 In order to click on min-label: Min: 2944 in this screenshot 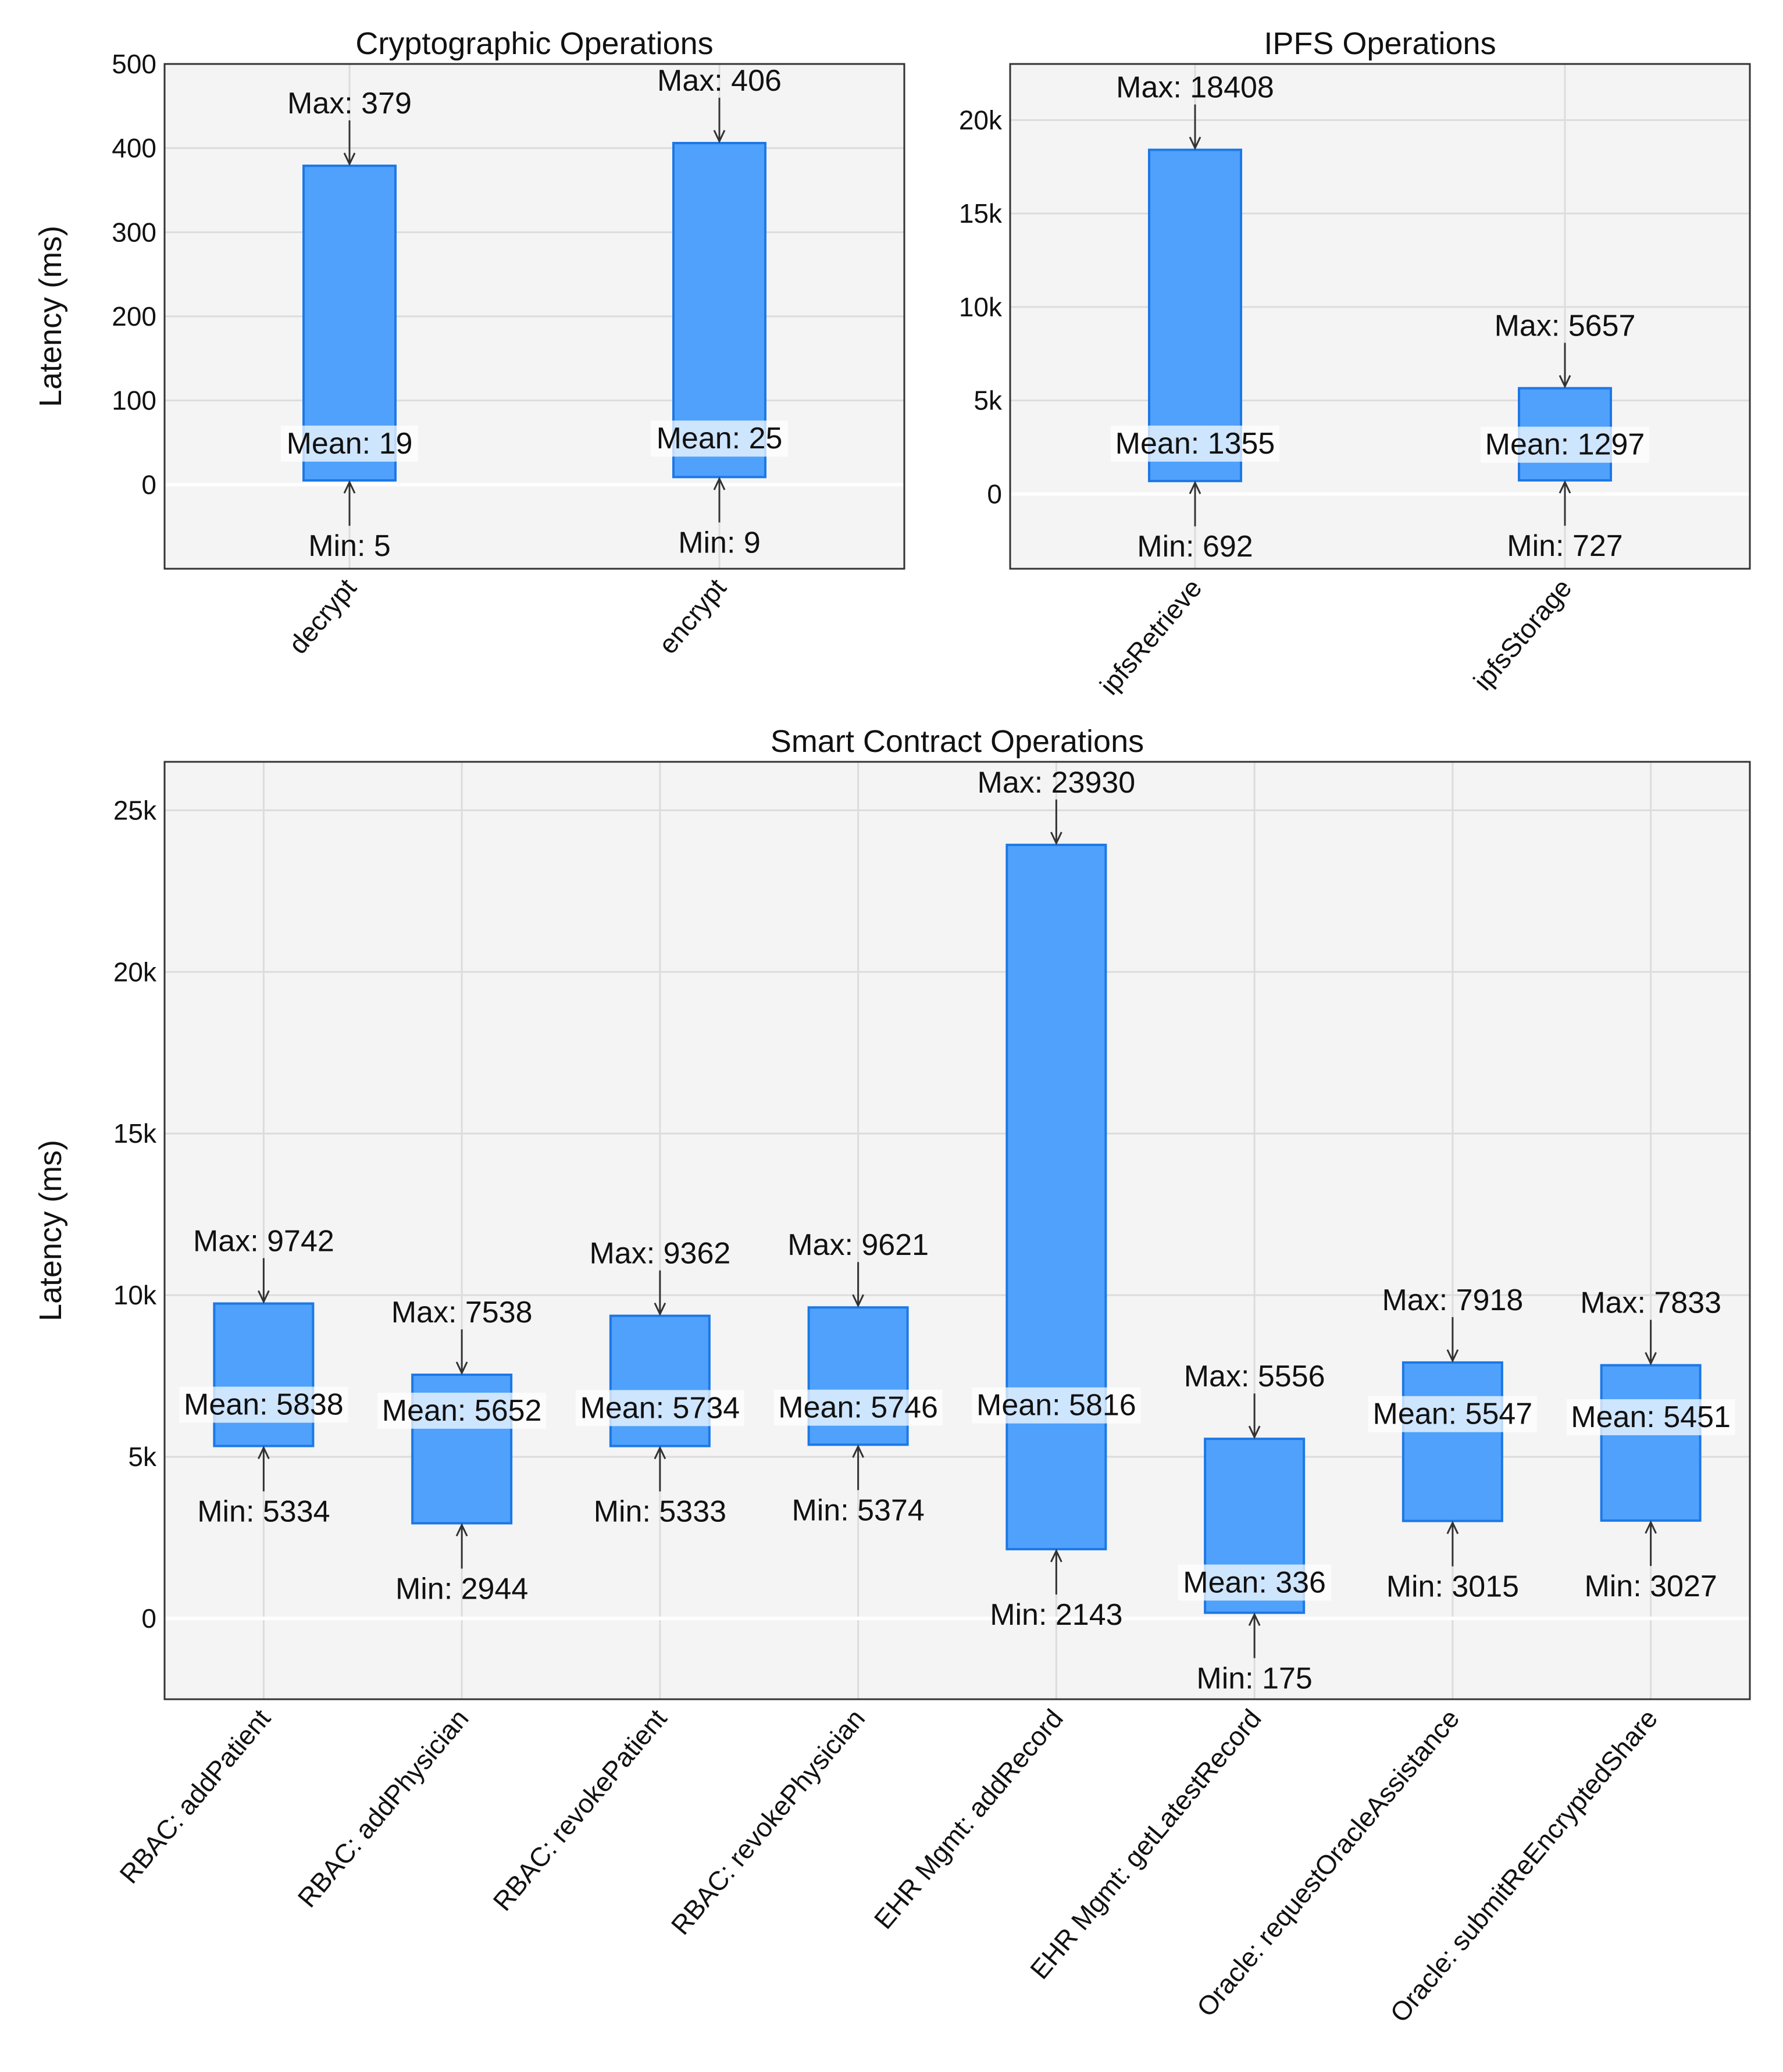, I will do `click(462, 1589)`.